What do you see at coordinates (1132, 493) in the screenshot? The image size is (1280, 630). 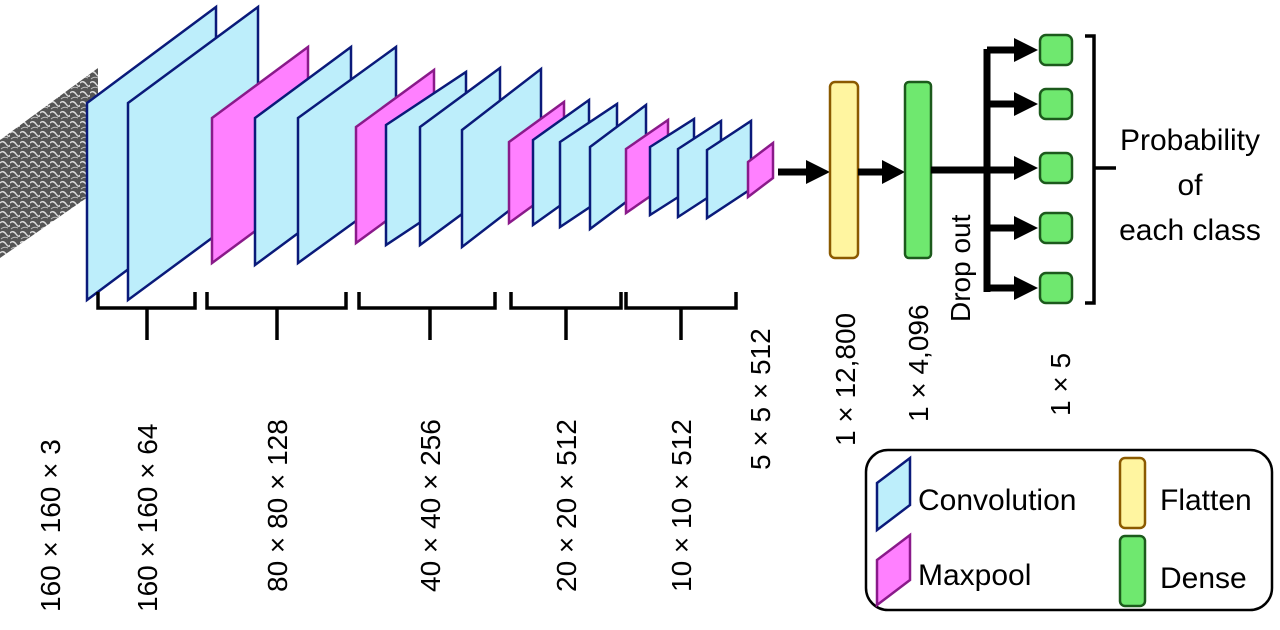 I see `legend-flatten-icon` at bounding box center [1132, 493].